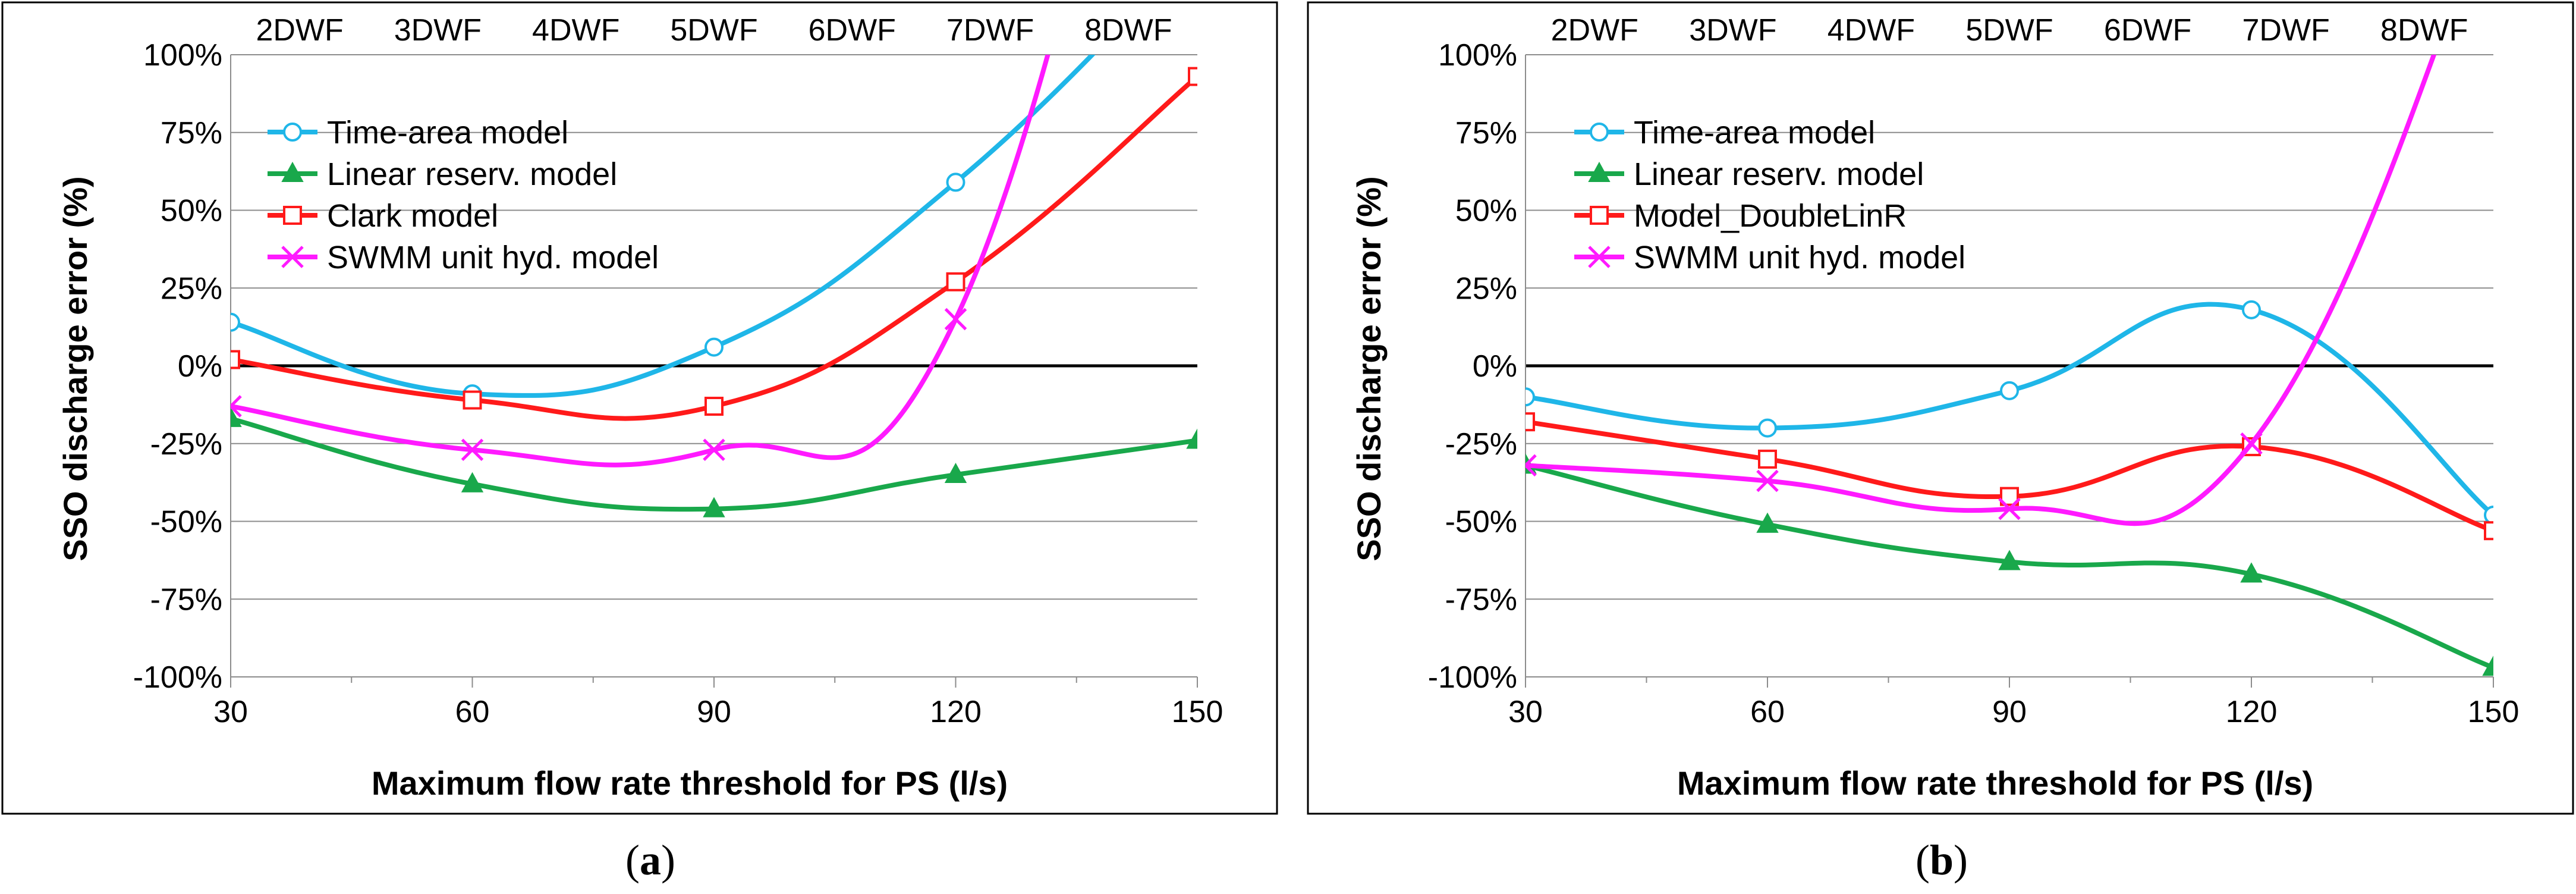 Image resolution: width=2576 pixels, height=894 pixels. Describe the element at coordinates (1495, 366) in the screenshot. I see `panel-b-y-tick-label: 0%` at that location.